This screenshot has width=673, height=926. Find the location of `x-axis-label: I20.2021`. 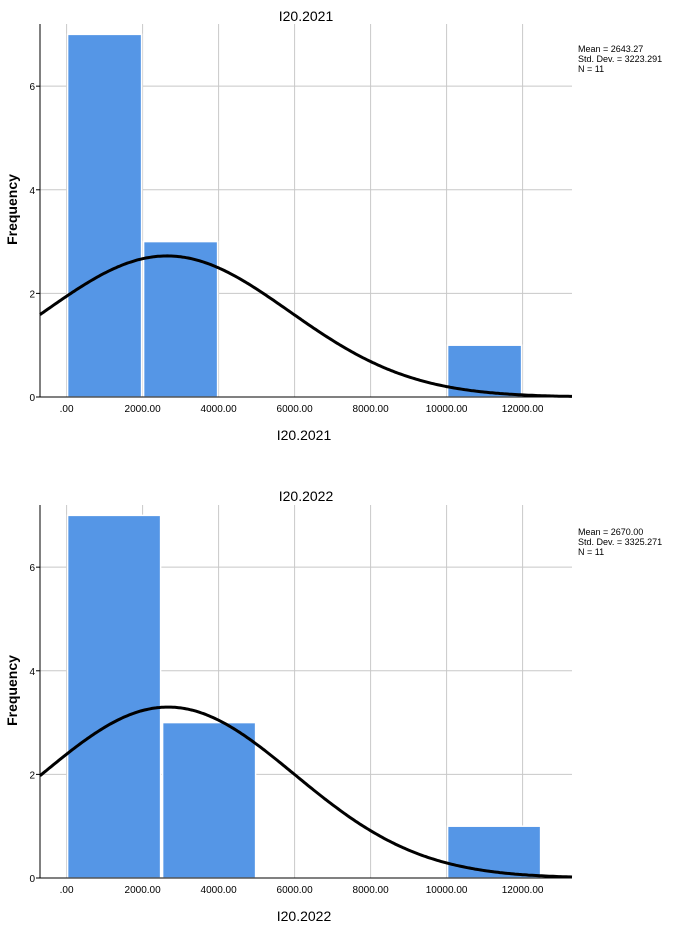

x-axis-label: I20.2021 is located at coordinates (304, 435).